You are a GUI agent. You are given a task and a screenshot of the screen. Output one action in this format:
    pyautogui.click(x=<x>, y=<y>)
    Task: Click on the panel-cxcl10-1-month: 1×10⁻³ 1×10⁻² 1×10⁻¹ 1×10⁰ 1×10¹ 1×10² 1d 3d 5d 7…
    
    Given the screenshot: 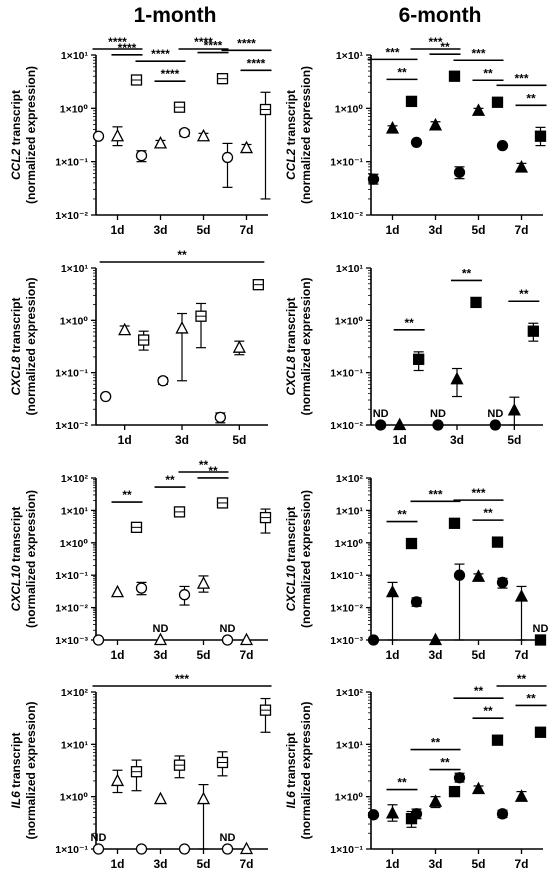 What is the action you would take?
    pyautogui.click(x=140, y=560)
    